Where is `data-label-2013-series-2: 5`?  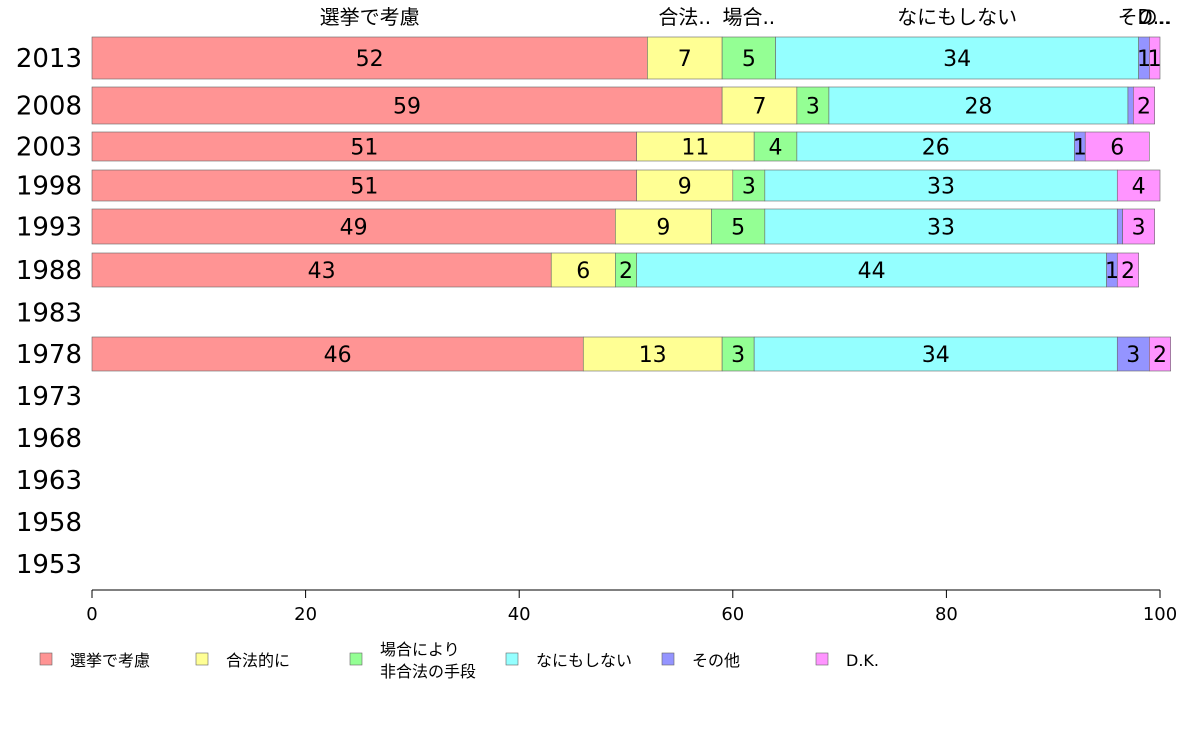 data-label-2013-series-2: 5 is located at coordinates (749, 59).